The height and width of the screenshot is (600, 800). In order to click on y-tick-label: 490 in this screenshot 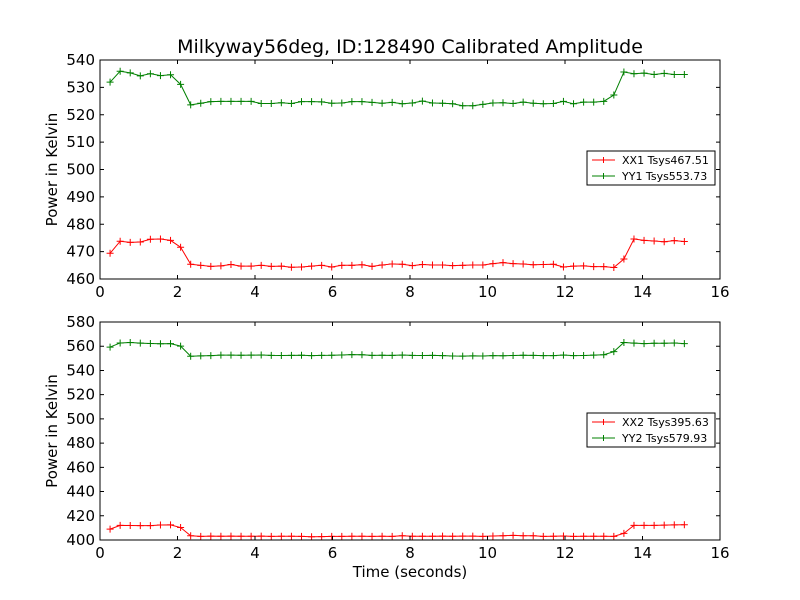, I will do `click(80, 197)`.